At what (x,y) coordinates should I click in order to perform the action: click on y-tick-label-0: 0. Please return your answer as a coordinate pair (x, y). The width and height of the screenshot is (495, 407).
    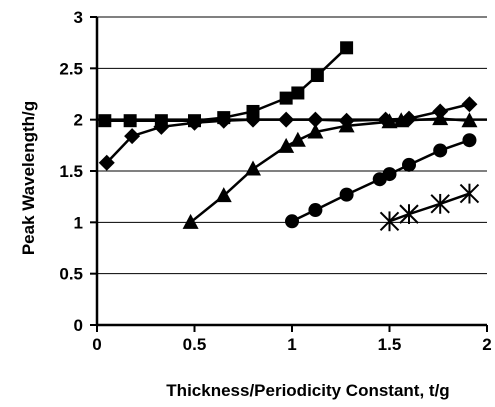
    Looking at the image, I should click on (78, 325).